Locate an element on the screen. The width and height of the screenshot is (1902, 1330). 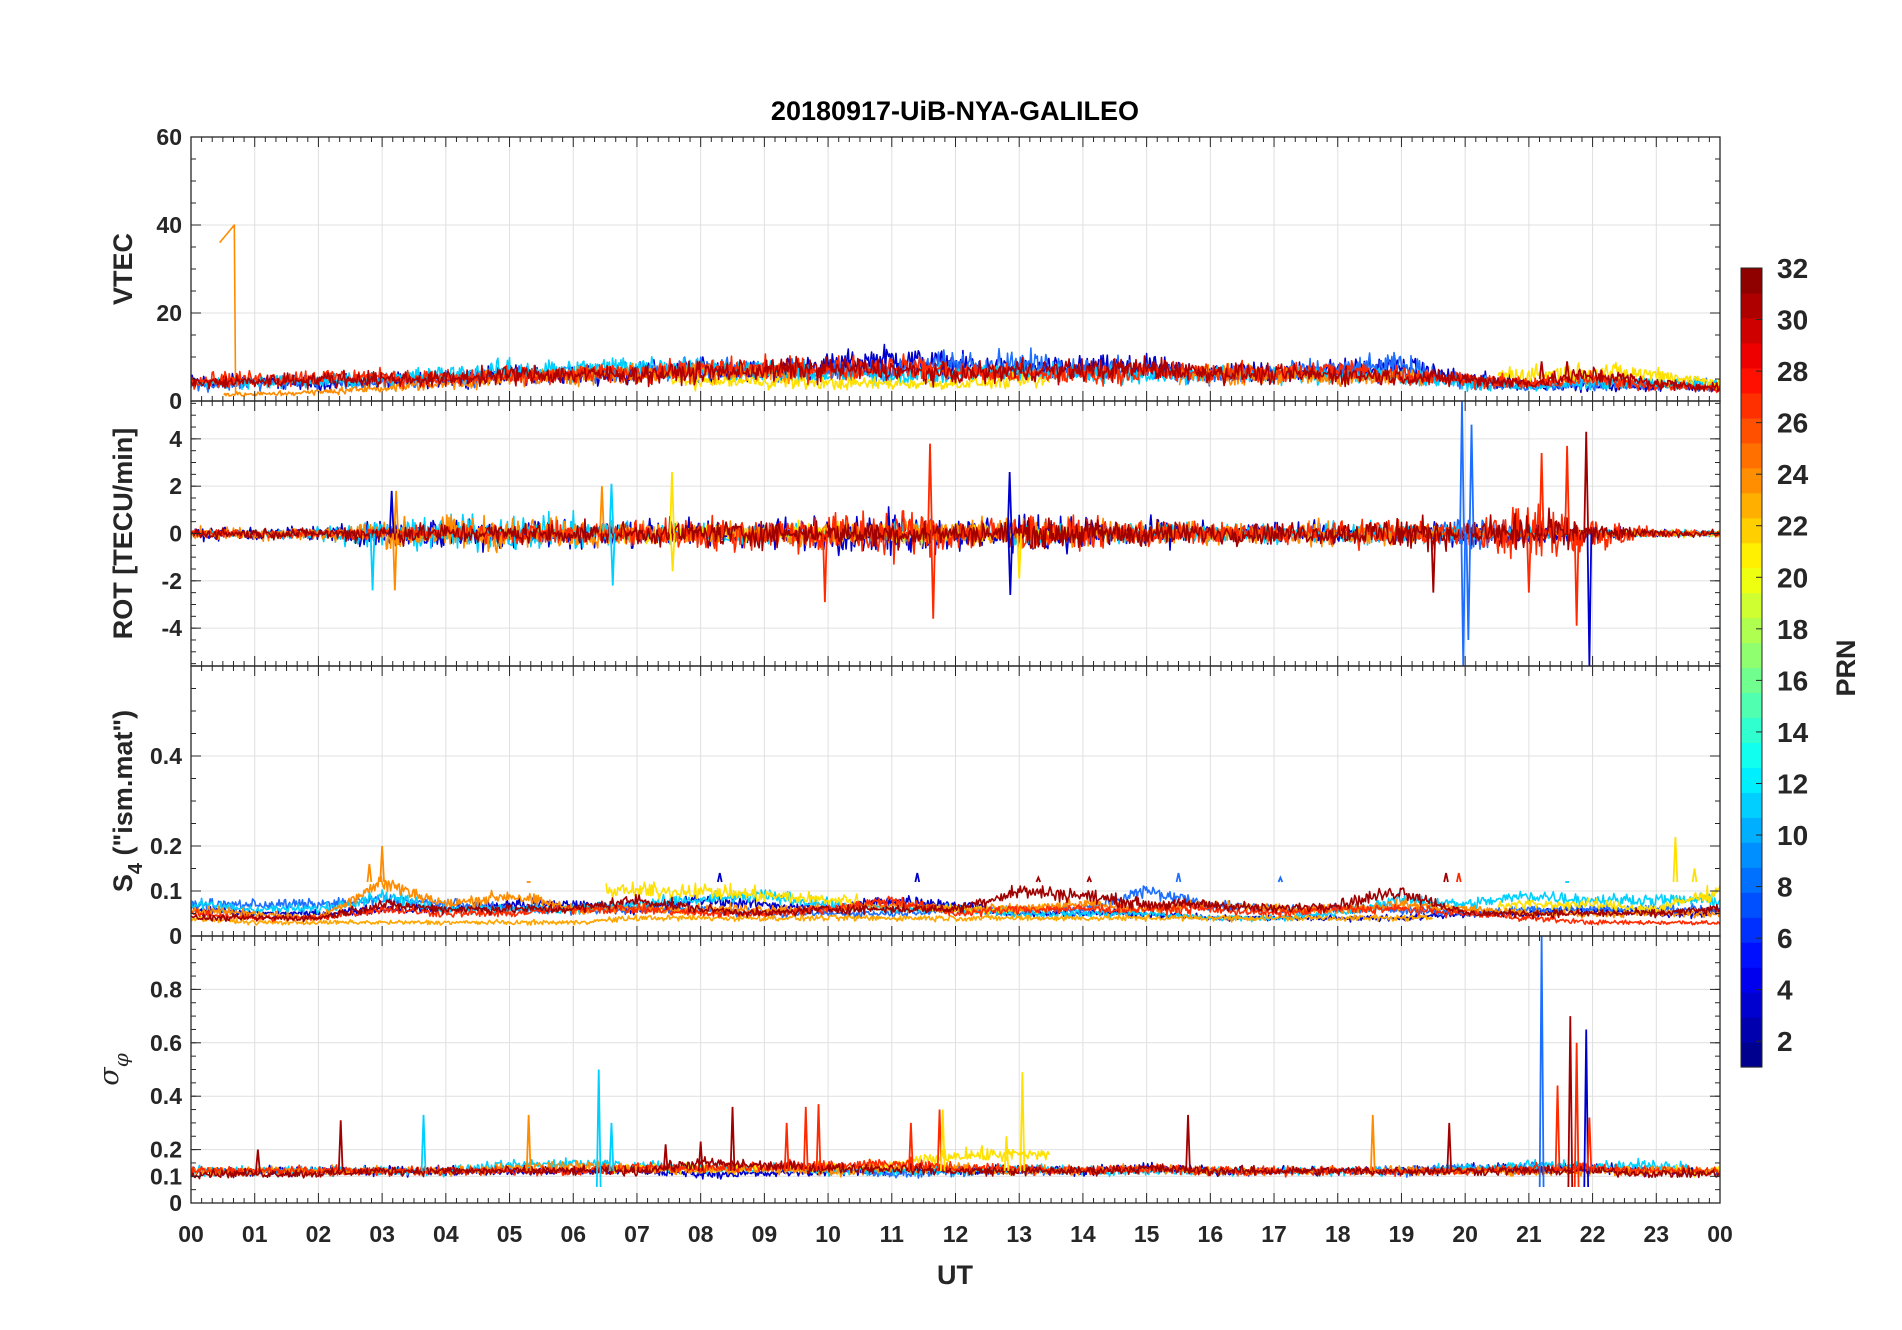
colorbar-tick-label: 18 is located at coordinates (1792, 629).